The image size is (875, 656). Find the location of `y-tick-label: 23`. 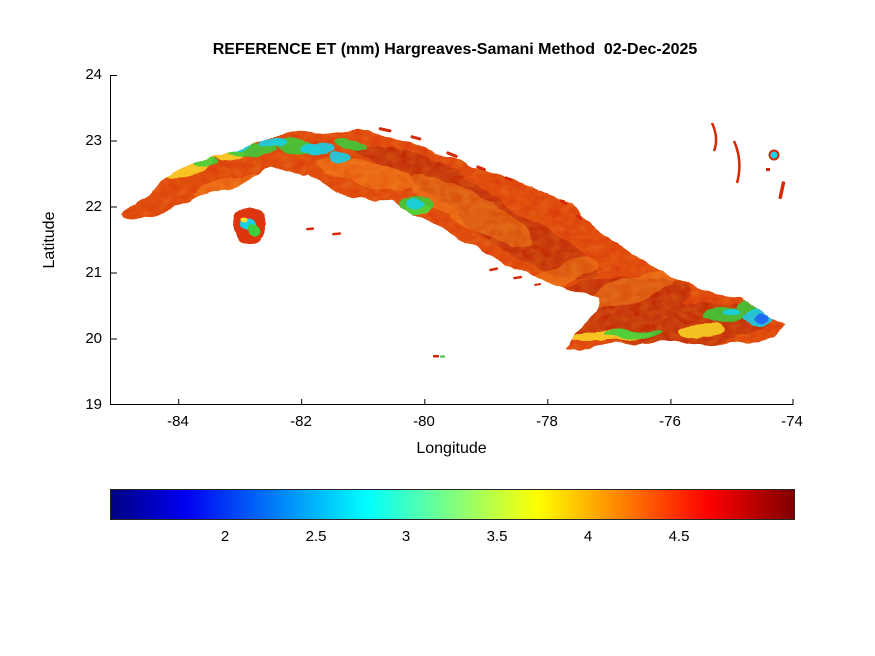

y-tick-label: 23 is located at coordinates (93, 140).